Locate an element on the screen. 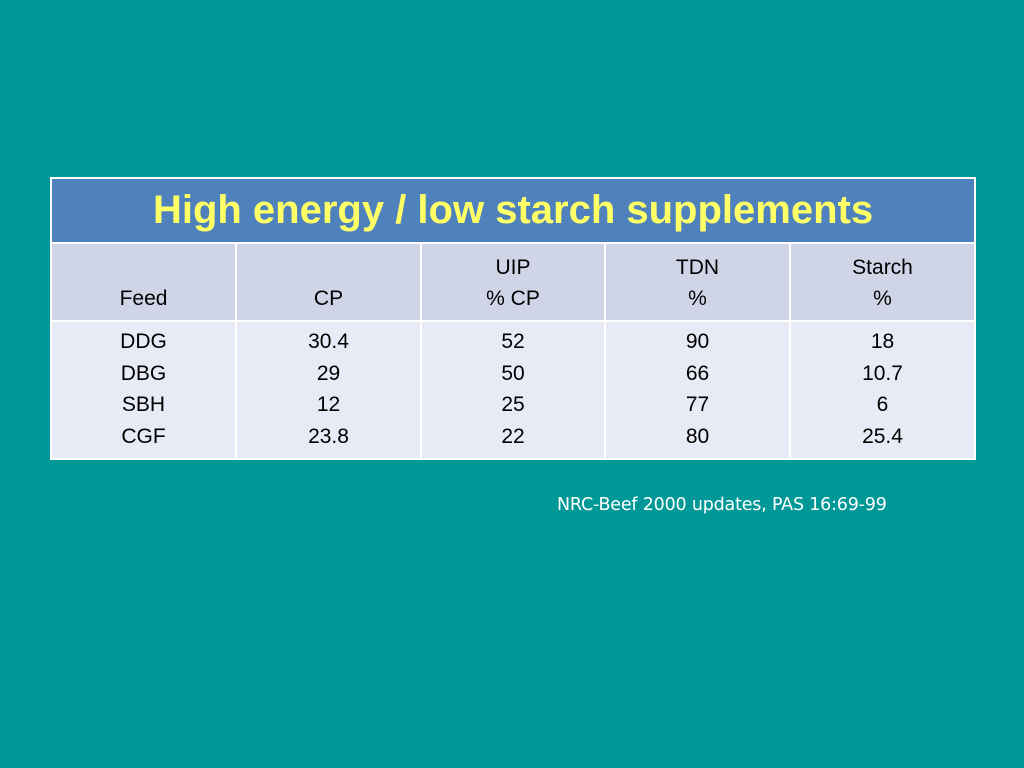 This screenshot has width=1024, height=768. feed-cell: DDG is located at coordinates (143, 341).